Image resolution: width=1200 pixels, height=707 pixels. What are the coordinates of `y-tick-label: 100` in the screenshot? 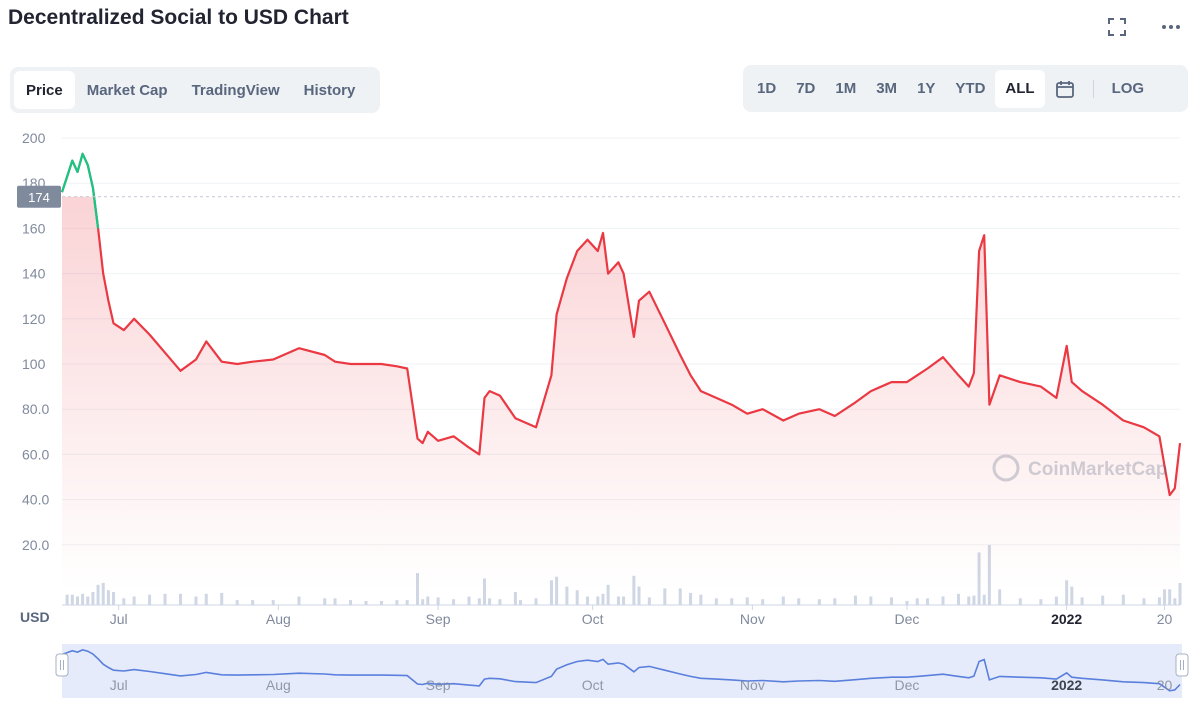 It's located at (34, 364).